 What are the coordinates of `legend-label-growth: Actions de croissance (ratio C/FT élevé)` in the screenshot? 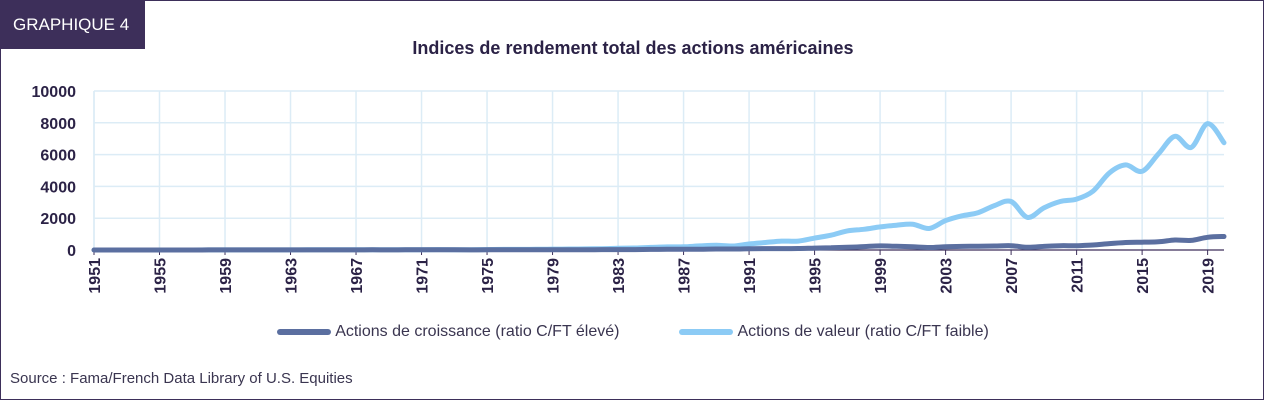 It's located at (477, 331).